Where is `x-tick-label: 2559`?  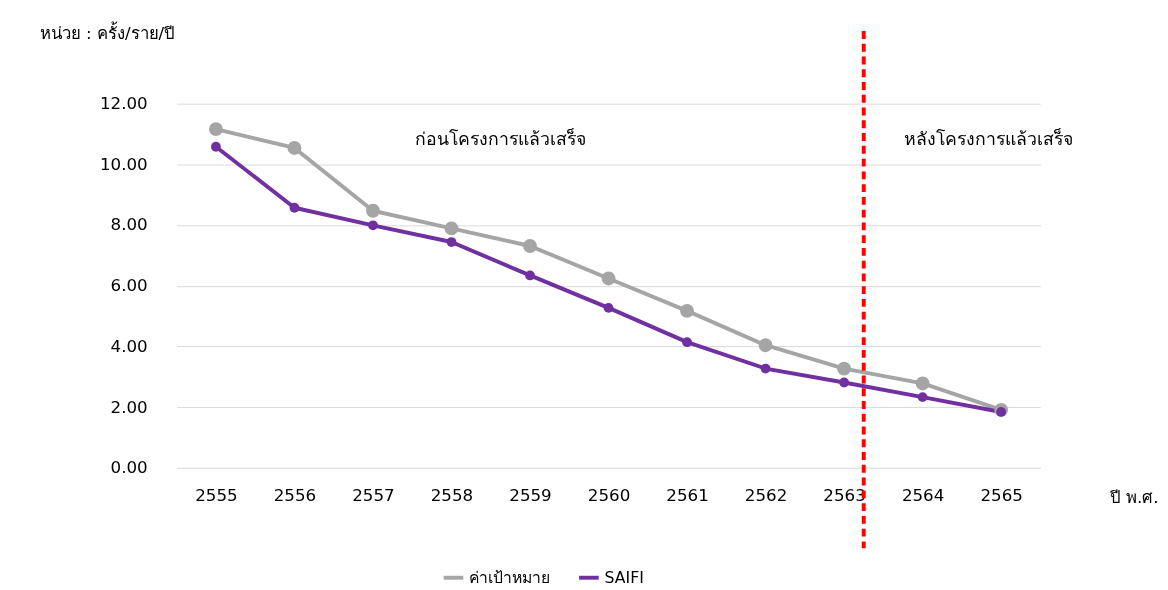 x-tick-label: 2559 is located at coordinates (530, 495).